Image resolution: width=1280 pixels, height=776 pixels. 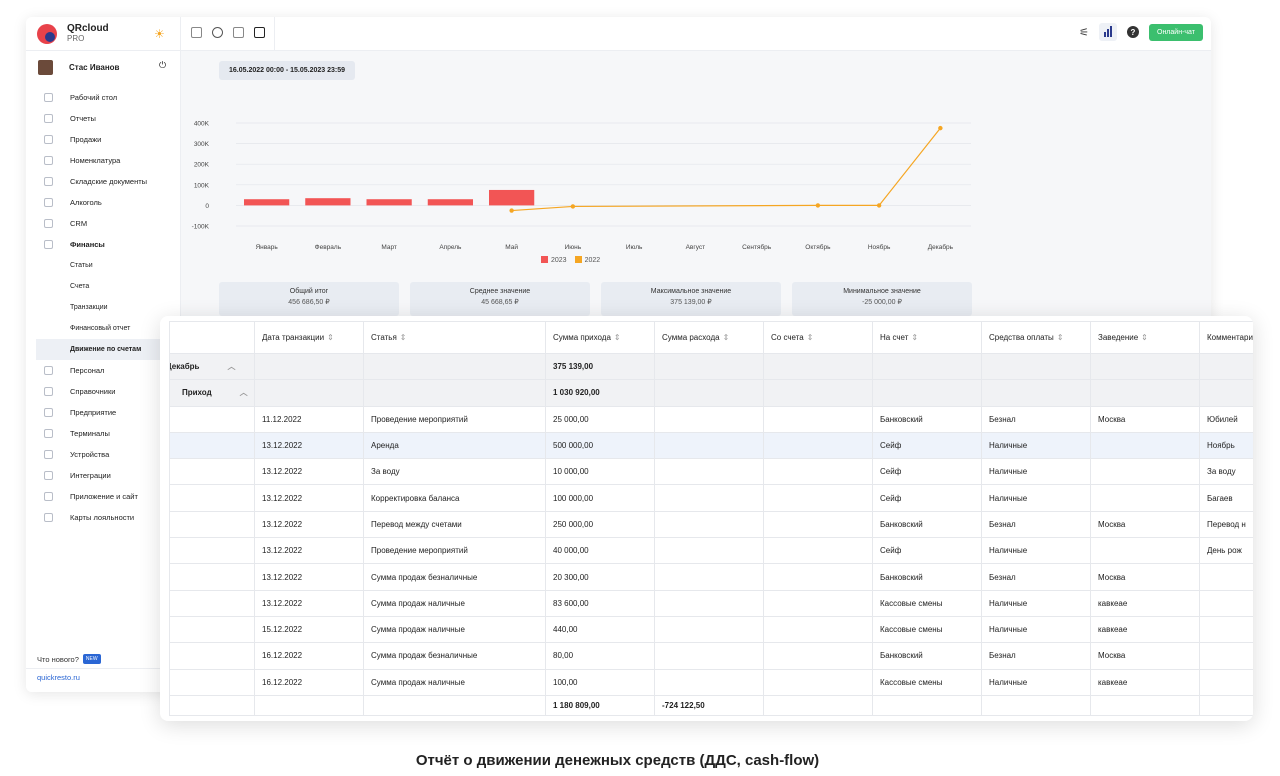 What do you see at coordinates (81, 265) in the screenshot?
I see `finance-subitem-0: Статьи` at bounding box center [81, 265].